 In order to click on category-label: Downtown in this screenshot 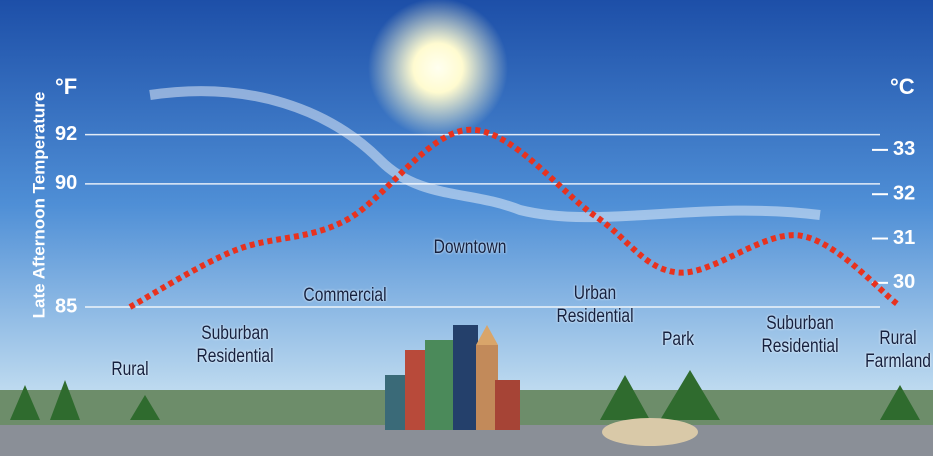, I will do `click(470, 247)`.